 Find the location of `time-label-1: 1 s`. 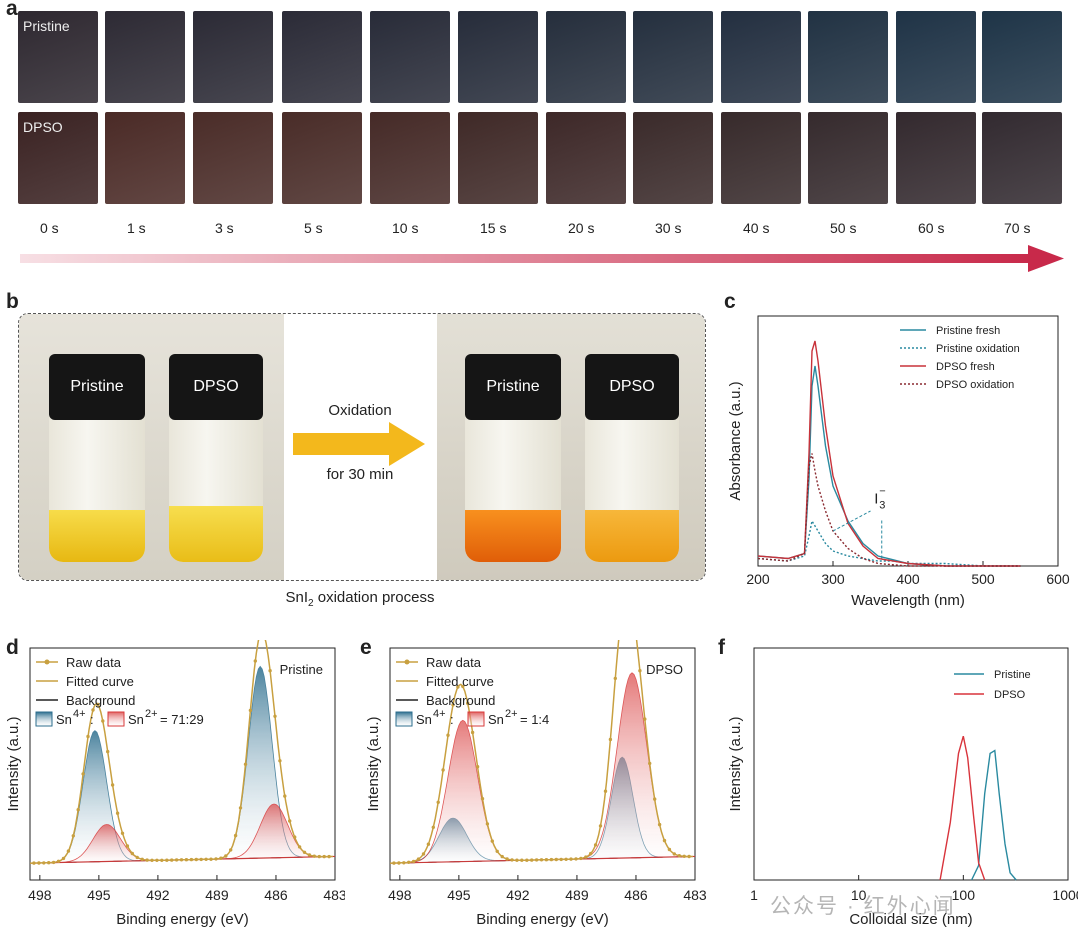

time-label-1: 1 s is located at coordinates (136, 228).